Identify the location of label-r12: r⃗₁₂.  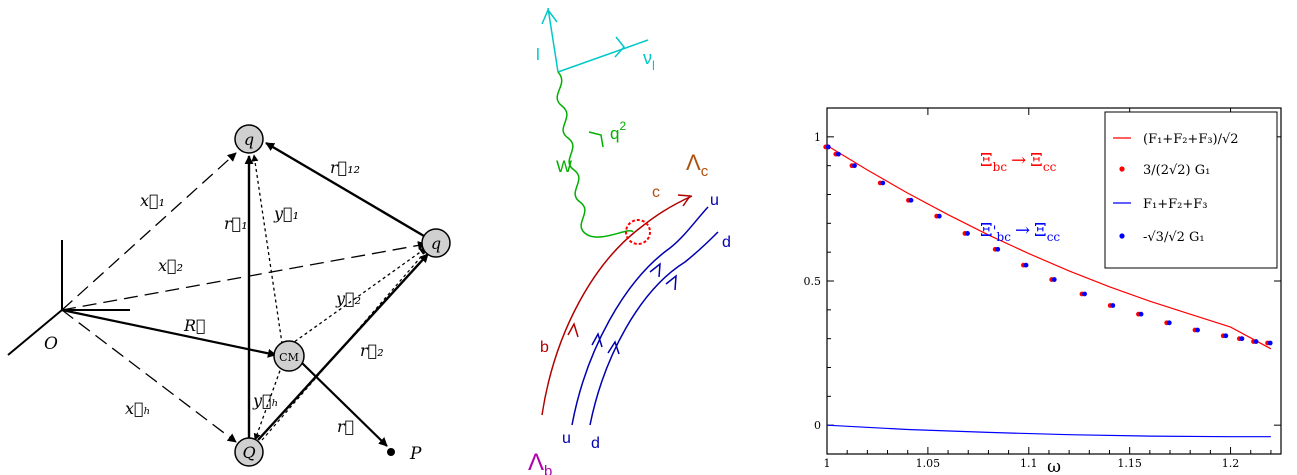
(345, 167).